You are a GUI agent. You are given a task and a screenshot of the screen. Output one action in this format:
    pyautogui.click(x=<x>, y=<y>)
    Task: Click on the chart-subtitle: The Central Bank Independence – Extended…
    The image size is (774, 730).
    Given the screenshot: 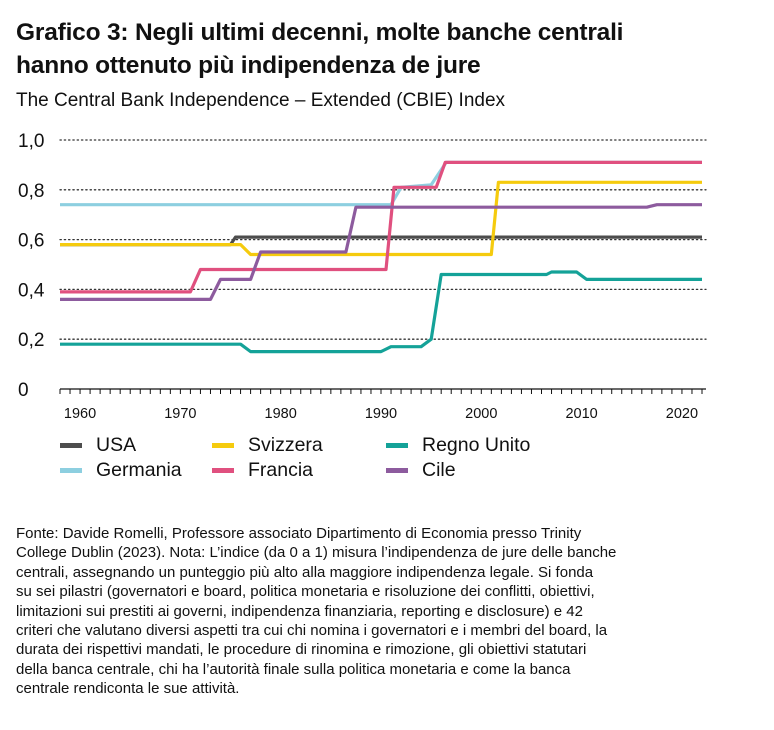 What is the action you would take?
    pyautogui.click(x=261, y=100)
    